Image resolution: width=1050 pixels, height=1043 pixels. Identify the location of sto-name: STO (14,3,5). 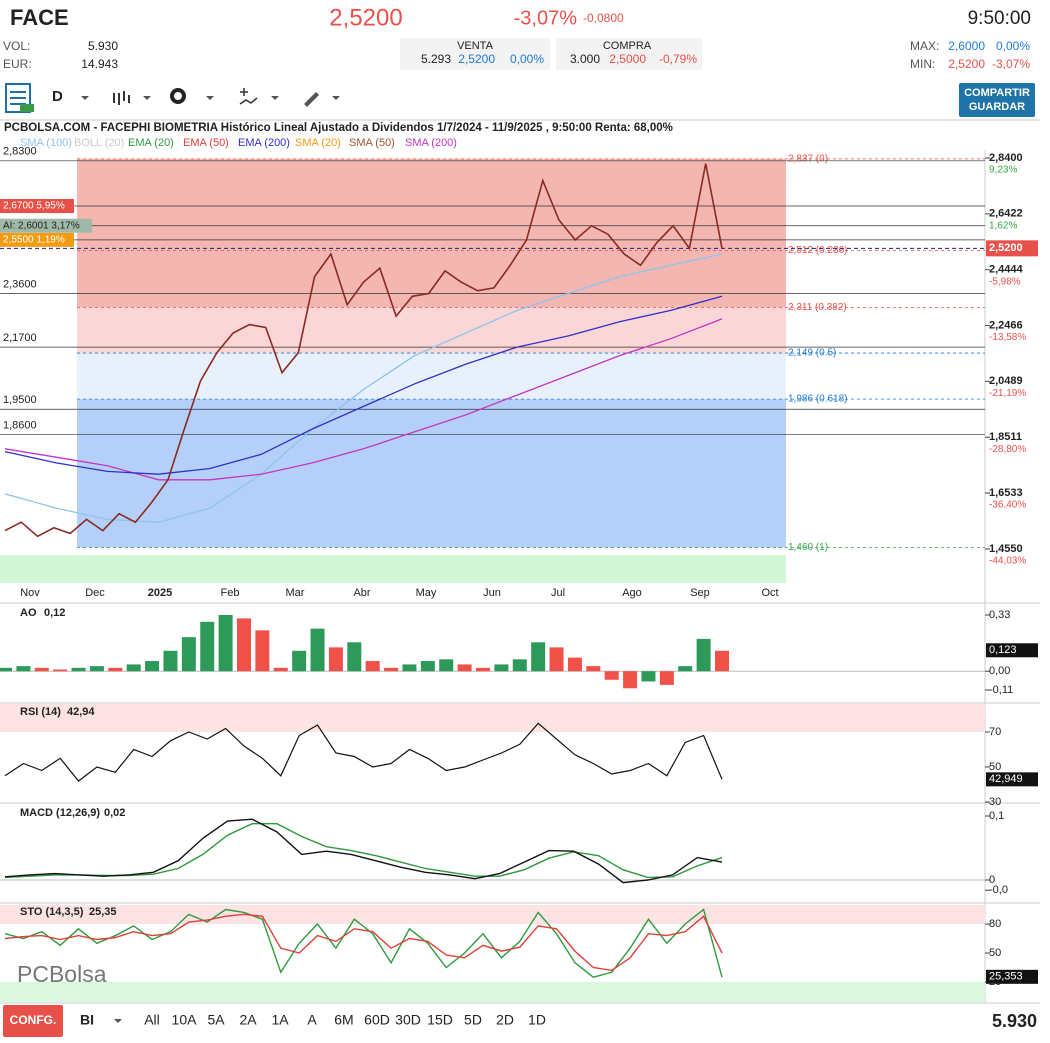
(52, 912).